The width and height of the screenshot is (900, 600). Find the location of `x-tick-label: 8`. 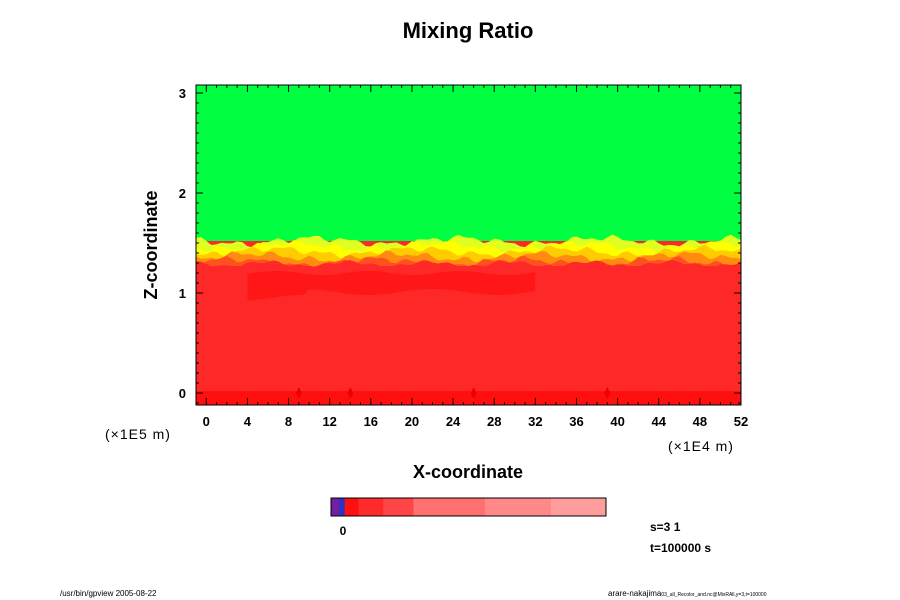

x-tick-label: 8 is located at coordinates (288, 421).